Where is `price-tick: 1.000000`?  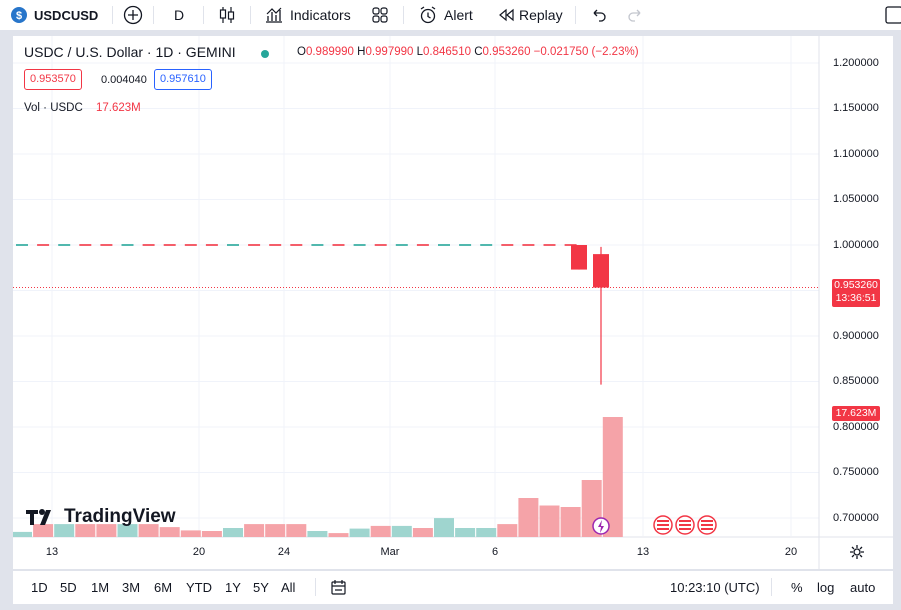
price-tick: 1.000000 is located at coordinates (856, 245).